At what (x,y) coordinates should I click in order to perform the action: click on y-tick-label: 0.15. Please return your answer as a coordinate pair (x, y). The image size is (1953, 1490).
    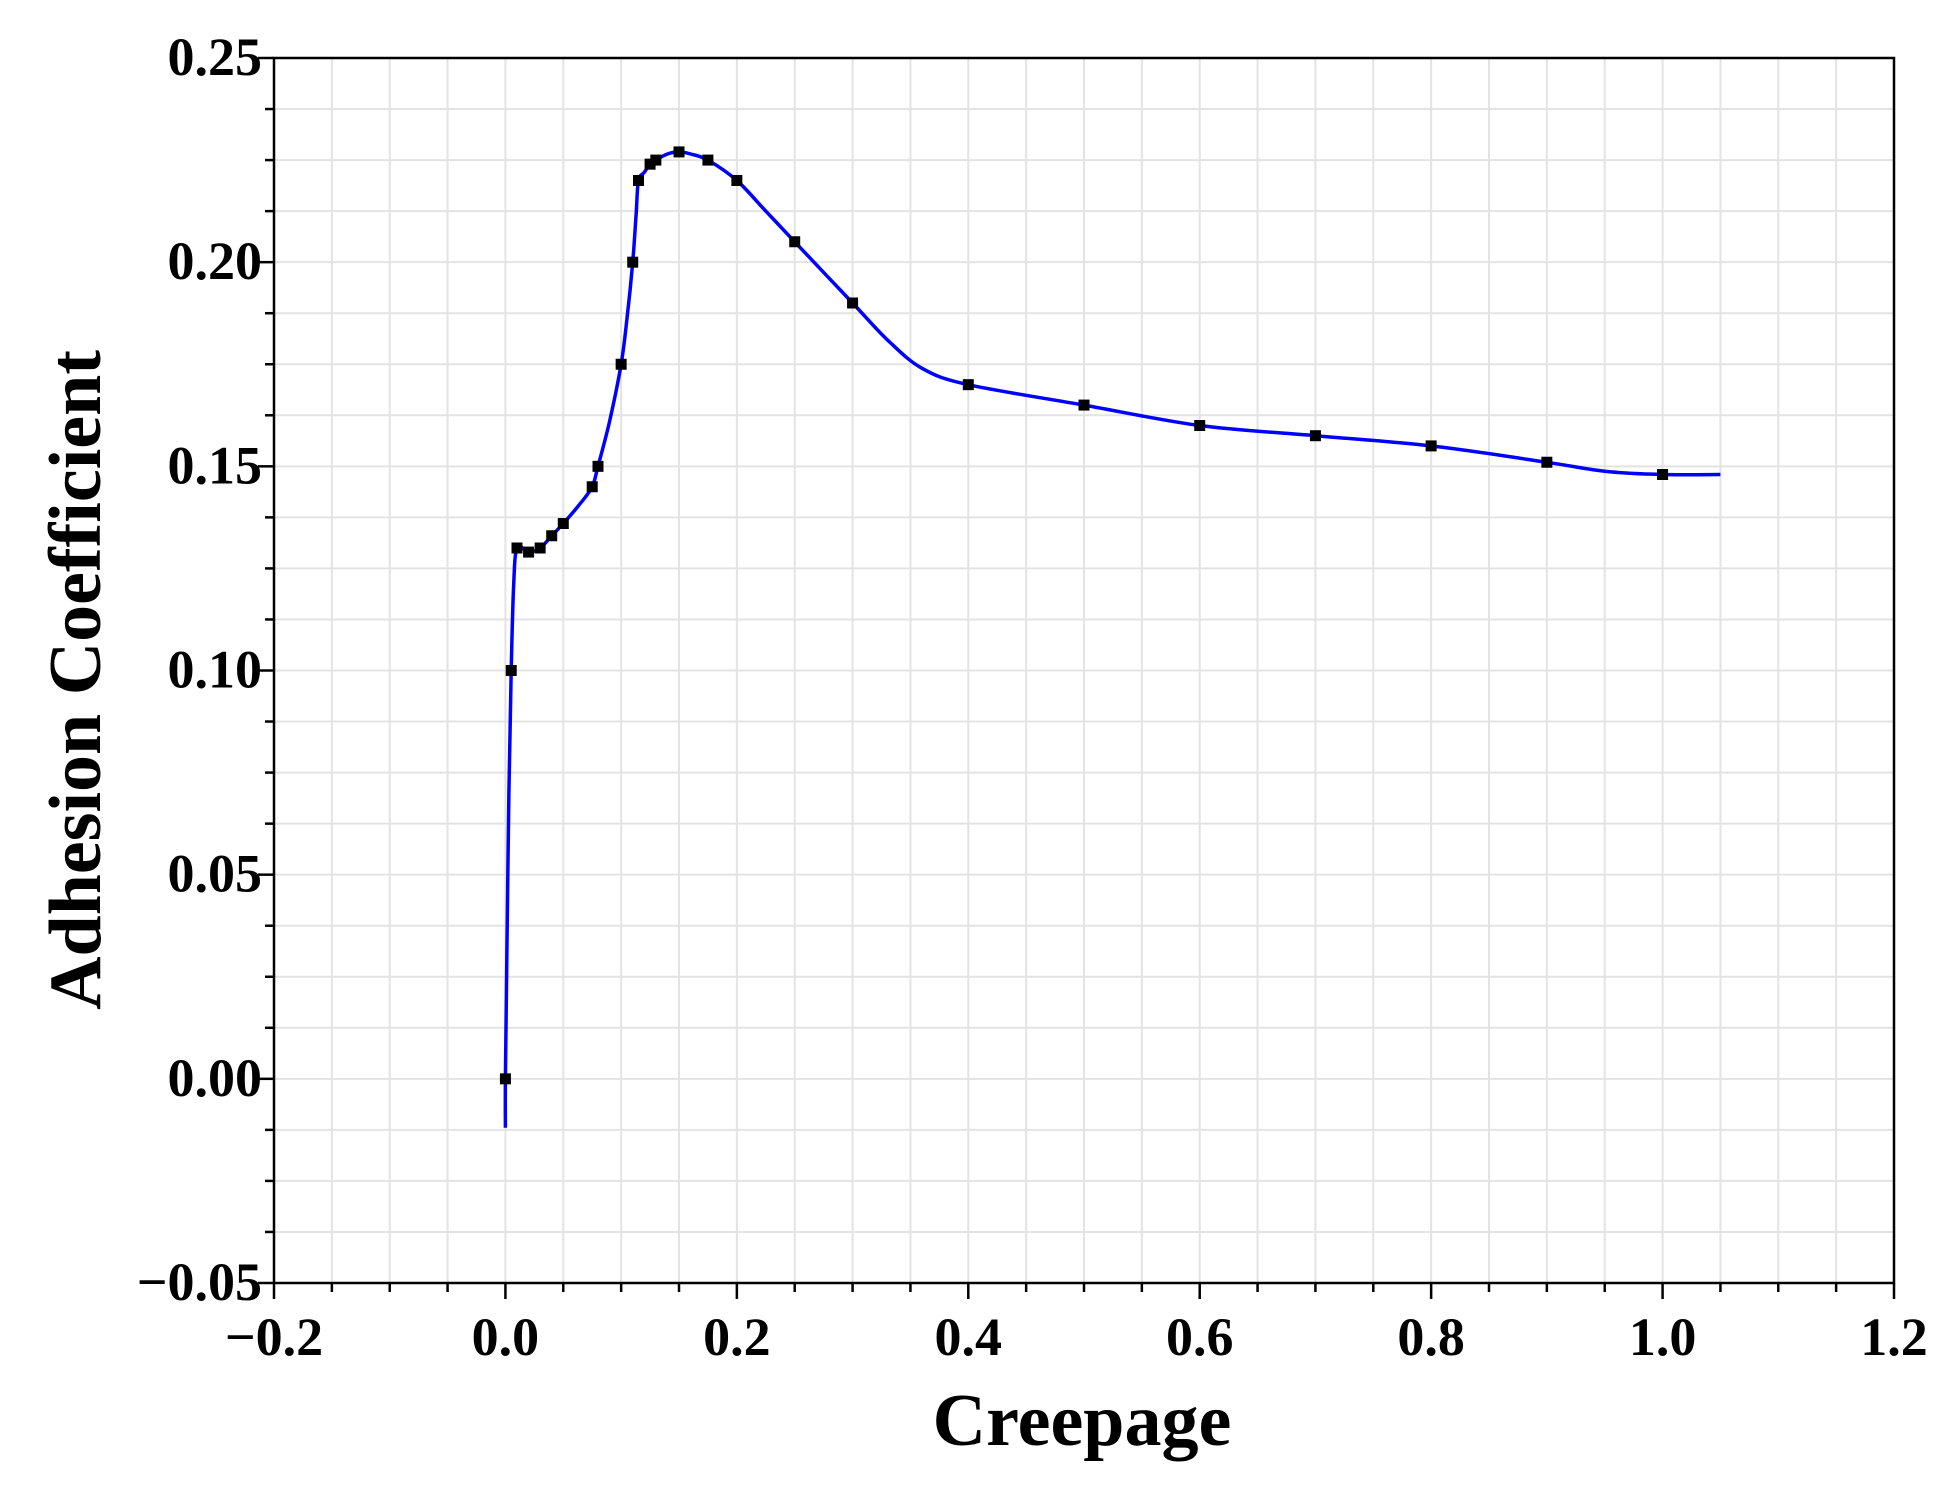
    Looking at the image, I should click on (215, 465).